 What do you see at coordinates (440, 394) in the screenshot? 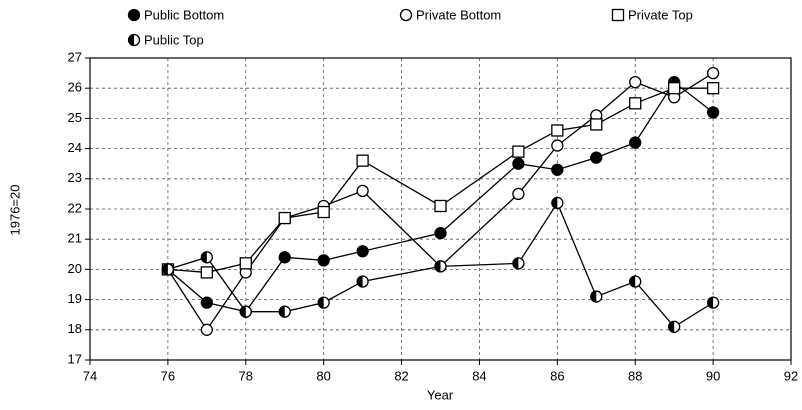
I see `x-axis-label: Year` at bounding box center [440, 394].